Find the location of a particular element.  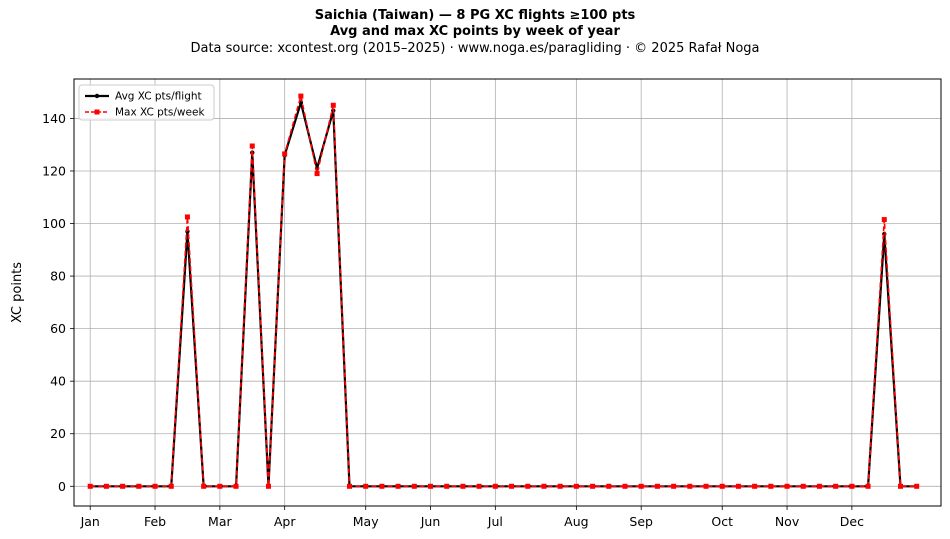

legend: Avg XC pts/flight Max XC pts/week is located at coordinates (146, 102).